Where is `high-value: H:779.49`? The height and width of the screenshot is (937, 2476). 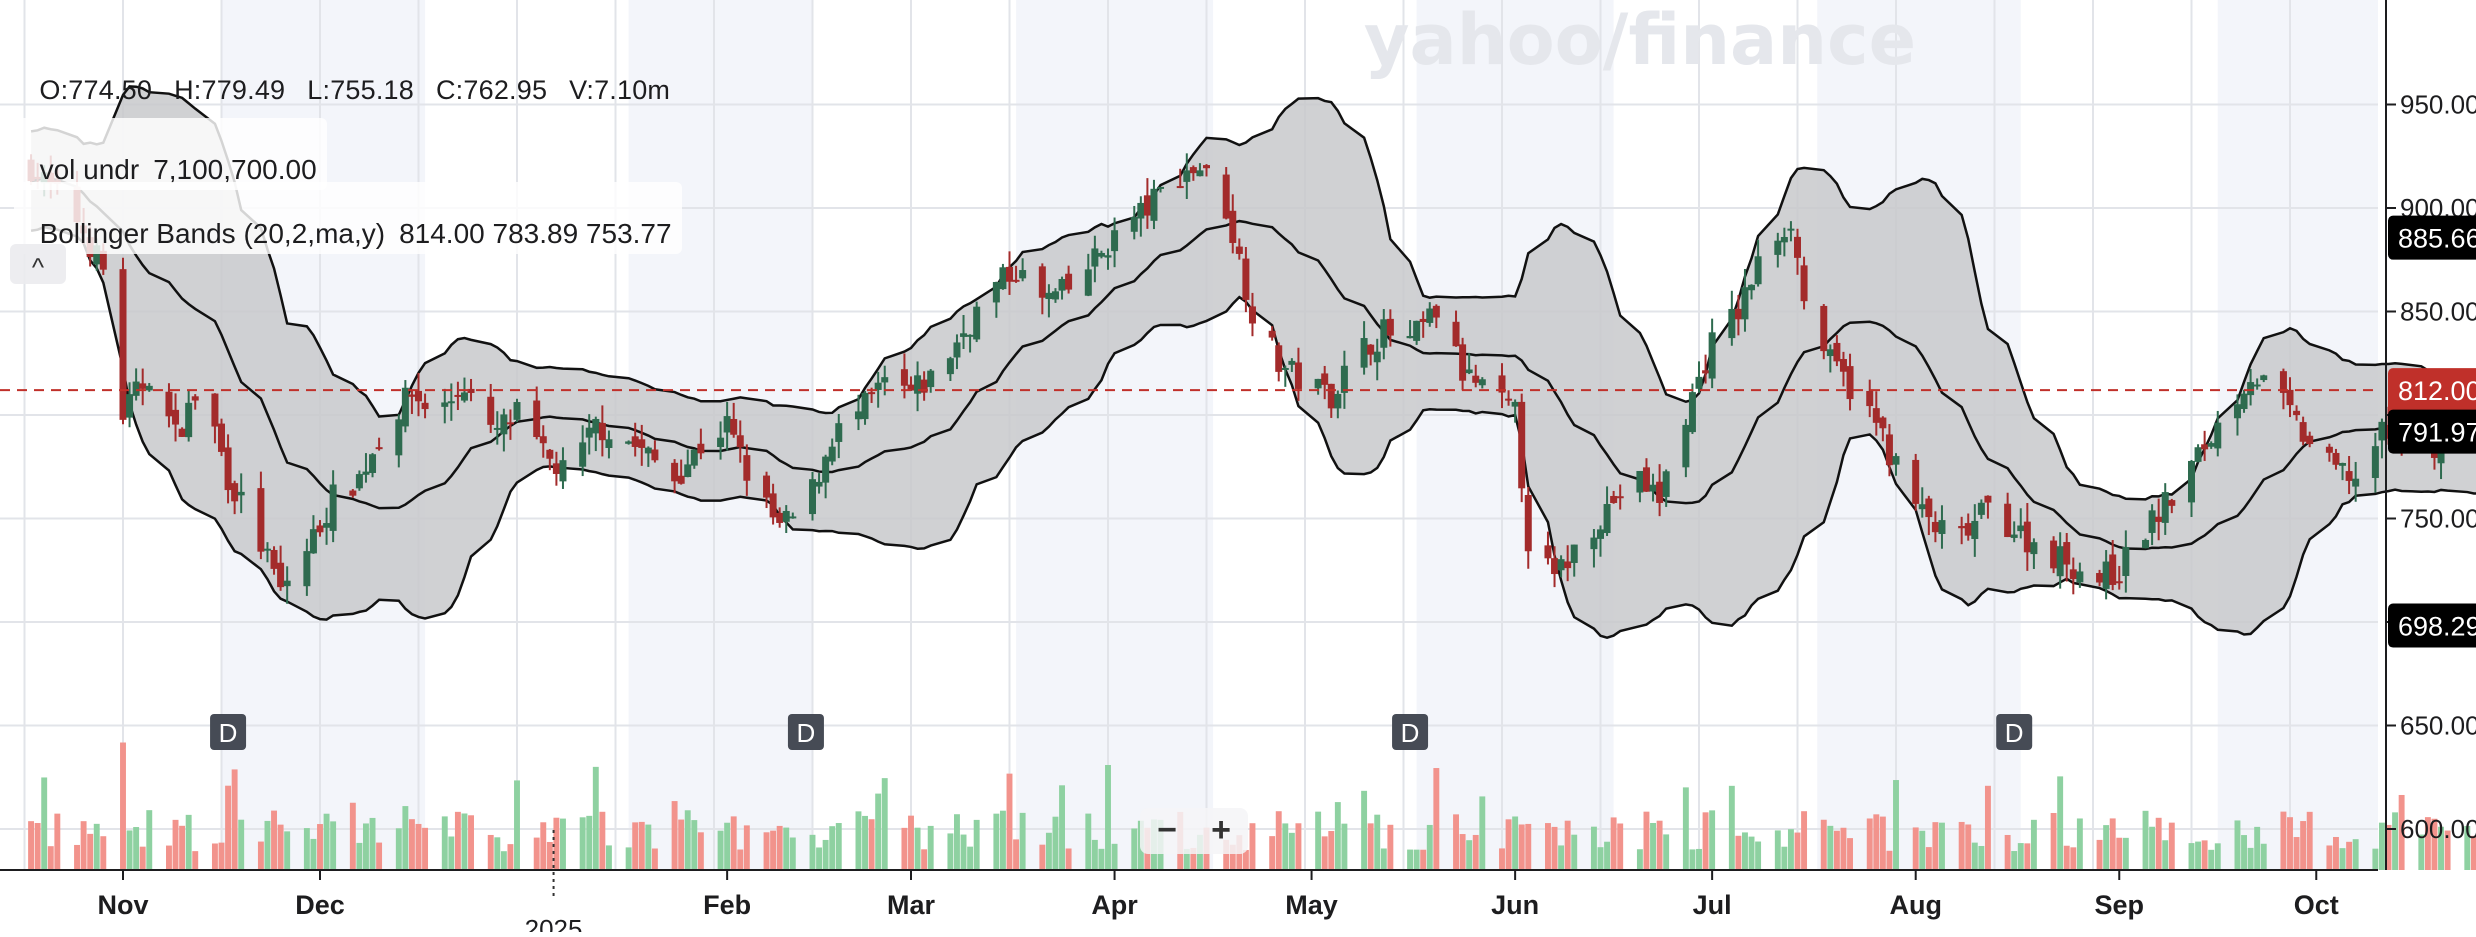
high-value: H:779.49 is located at coordinates (230, 90).